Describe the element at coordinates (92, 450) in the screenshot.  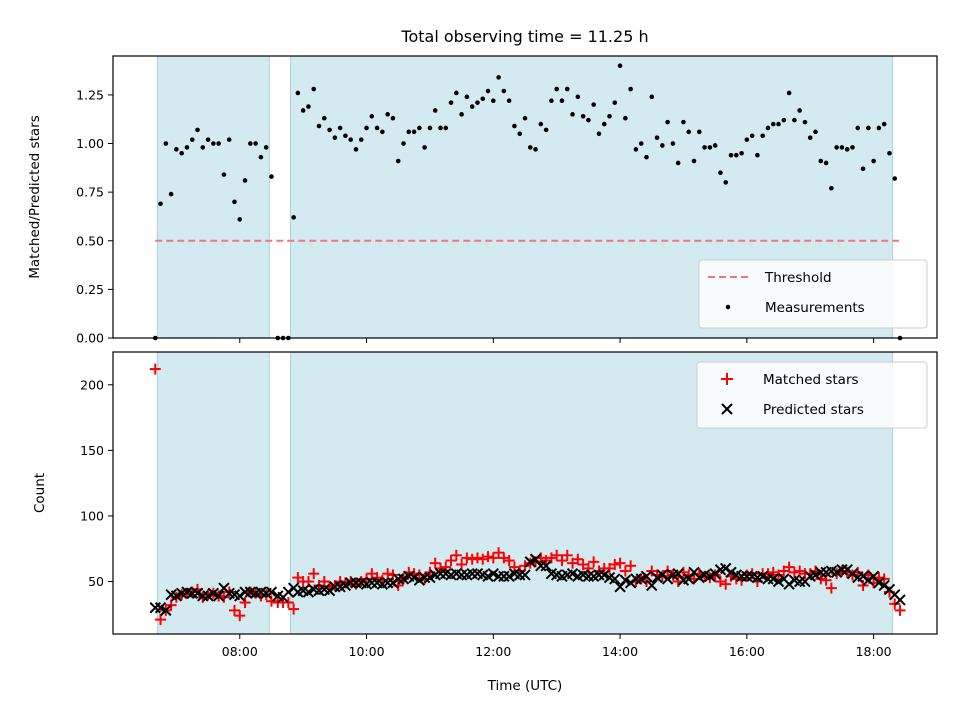
I see `y-tick-label: 150` at that location.